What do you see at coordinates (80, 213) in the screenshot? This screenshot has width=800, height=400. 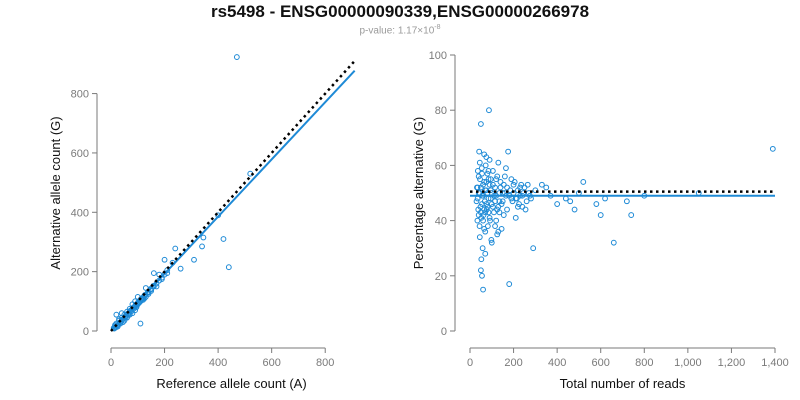 I see `y-tick-label: 400` at bounding box center [80, 213].